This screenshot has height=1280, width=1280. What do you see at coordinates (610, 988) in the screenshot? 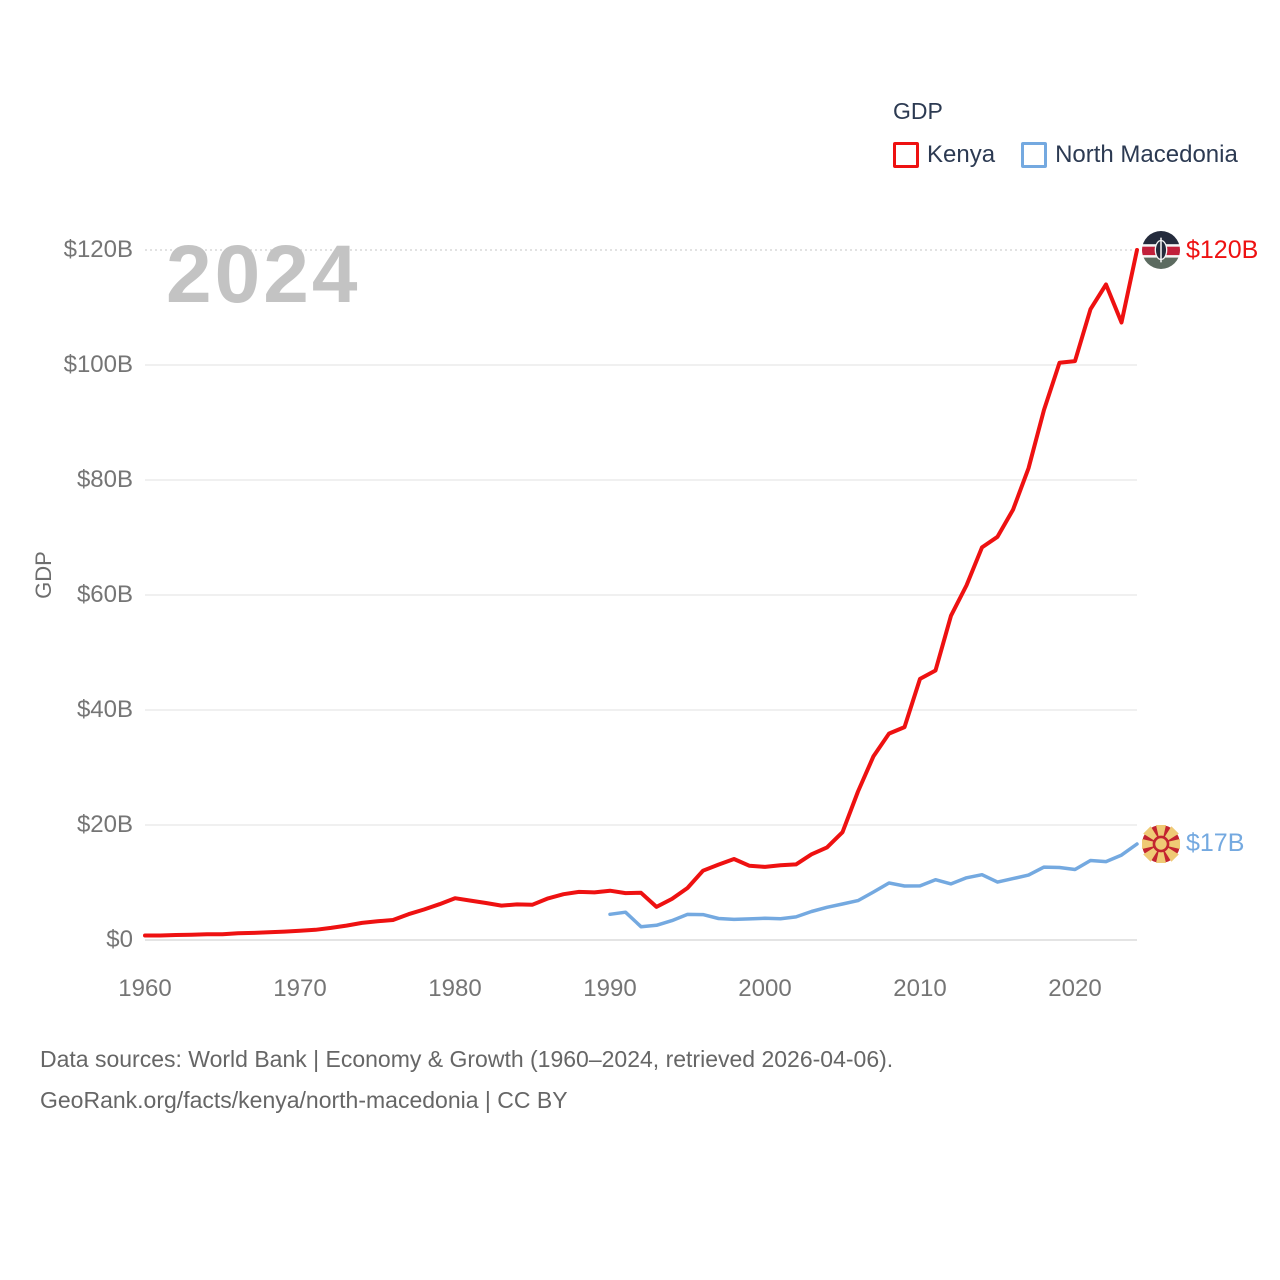
I see `x-tick-label: 1990` at bounding box center [610, 988].